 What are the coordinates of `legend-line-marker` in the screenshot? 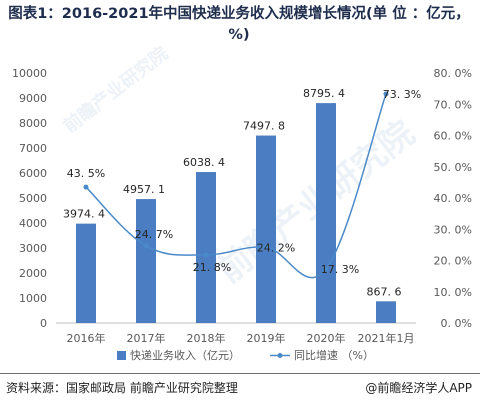 It's located at (280, 355).